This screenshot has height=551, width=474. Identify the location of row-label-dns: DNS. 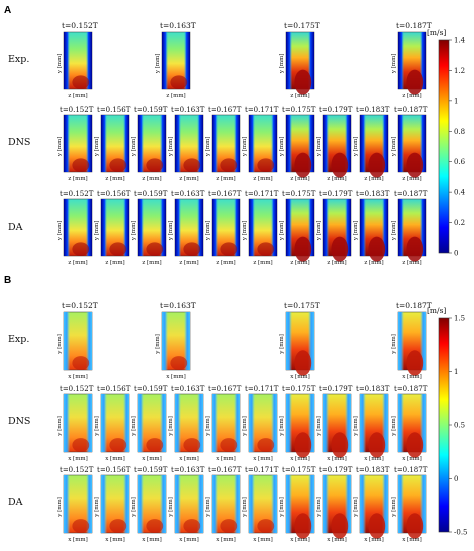
(19, 142).